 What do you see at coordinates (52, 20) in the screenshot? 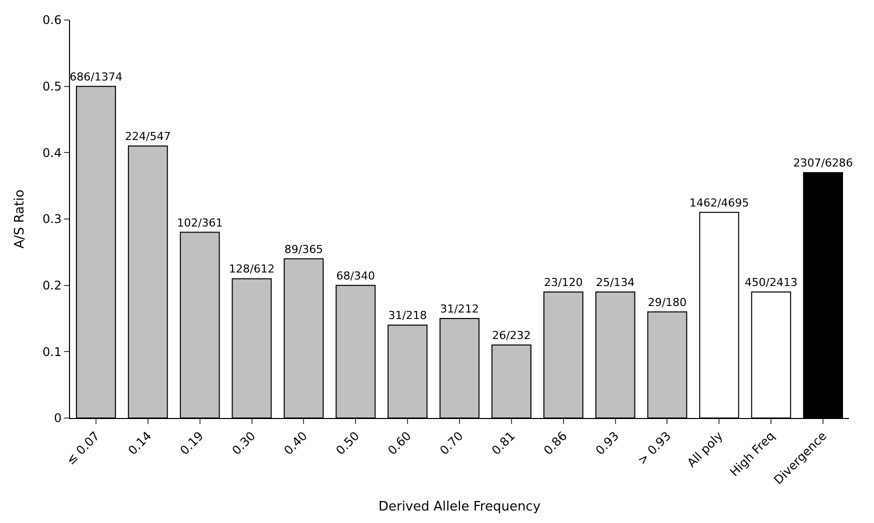
I see `y-tick-label: 0.6` at bounding box center [52, 20].